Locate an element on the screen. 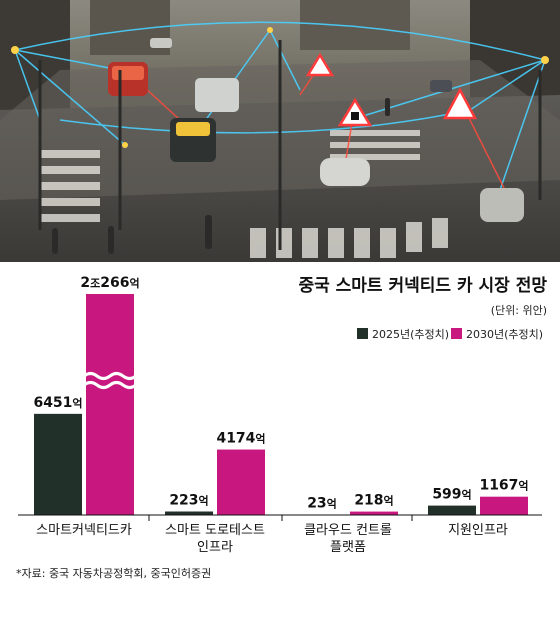  bar-2025-cat3 is located at coordinates (452, 510).